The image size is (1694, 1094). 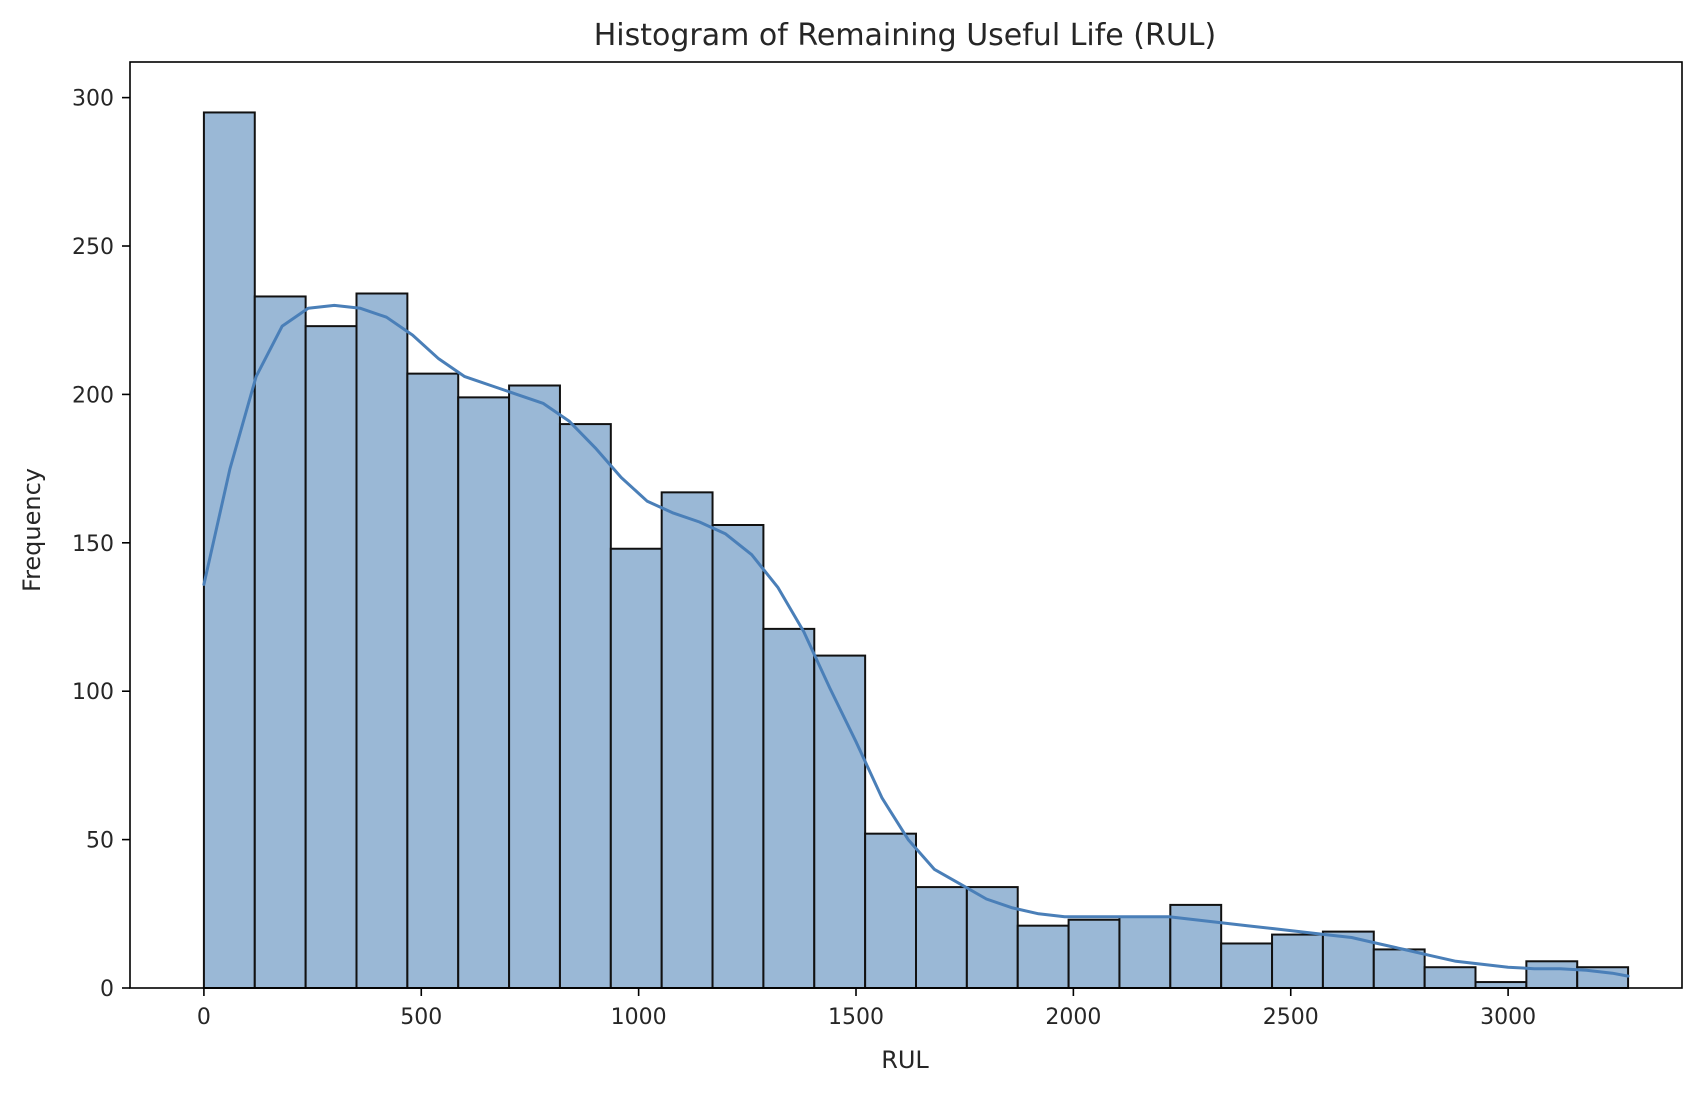 I want to click on y-tick-label: 100, so click(x=93, y=692).